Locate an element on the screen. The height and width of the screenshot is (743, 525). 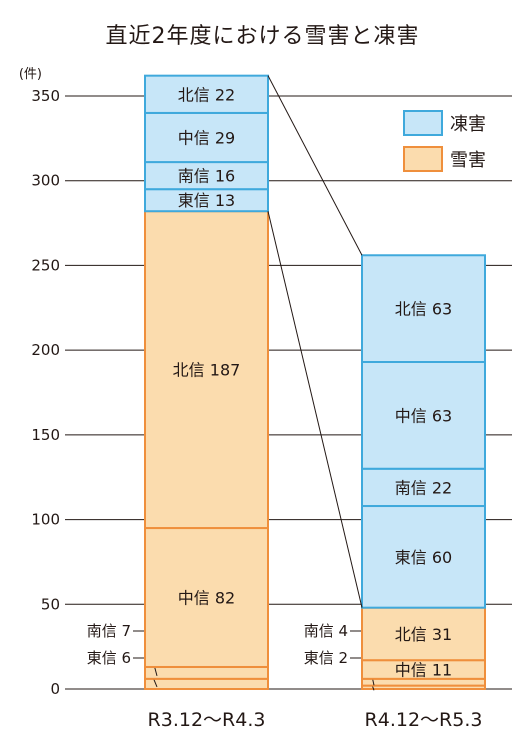
y-tick-label: 250 is located at coordinates (45, 265).